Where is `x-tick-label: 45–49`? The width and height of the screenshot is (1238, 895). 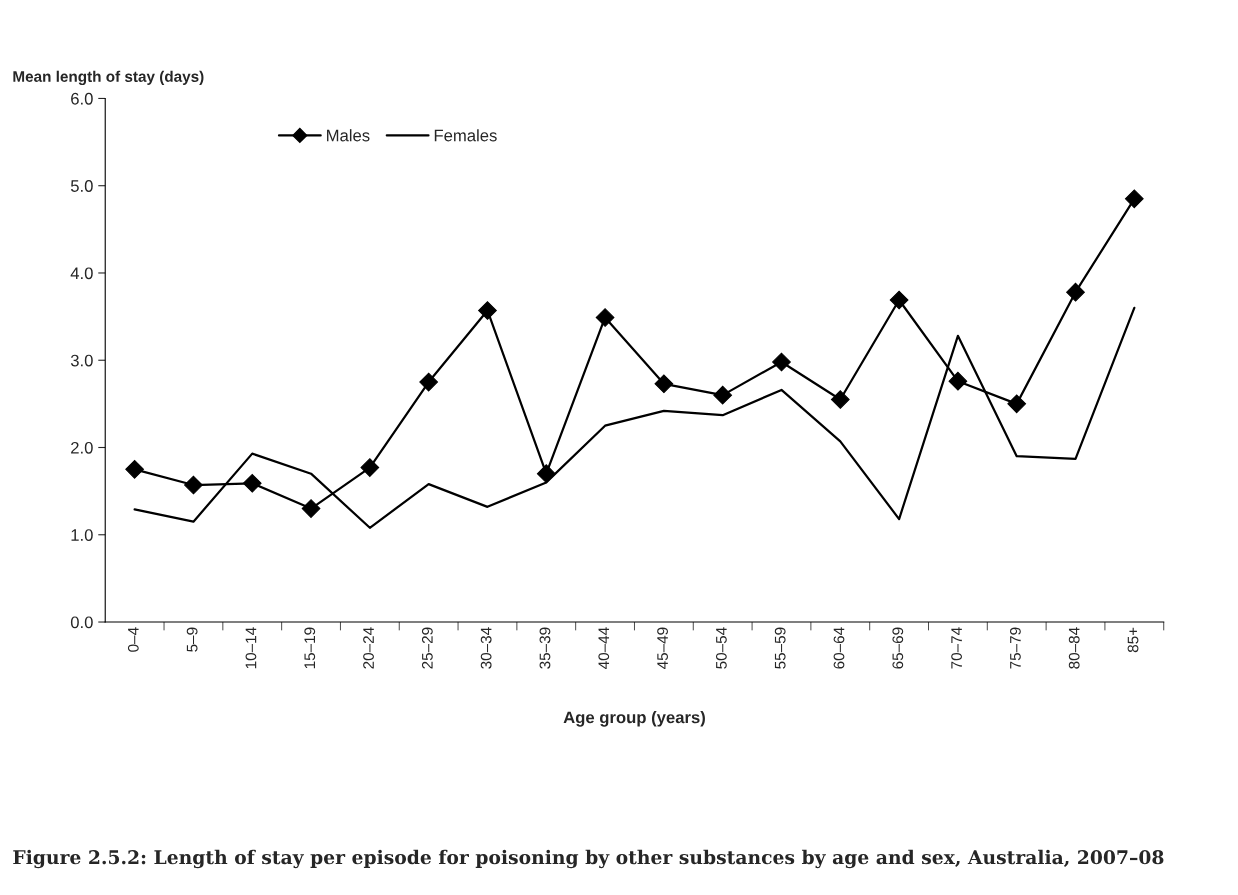
x-tick-label: 45–49 is located at coordinates (662, 648).